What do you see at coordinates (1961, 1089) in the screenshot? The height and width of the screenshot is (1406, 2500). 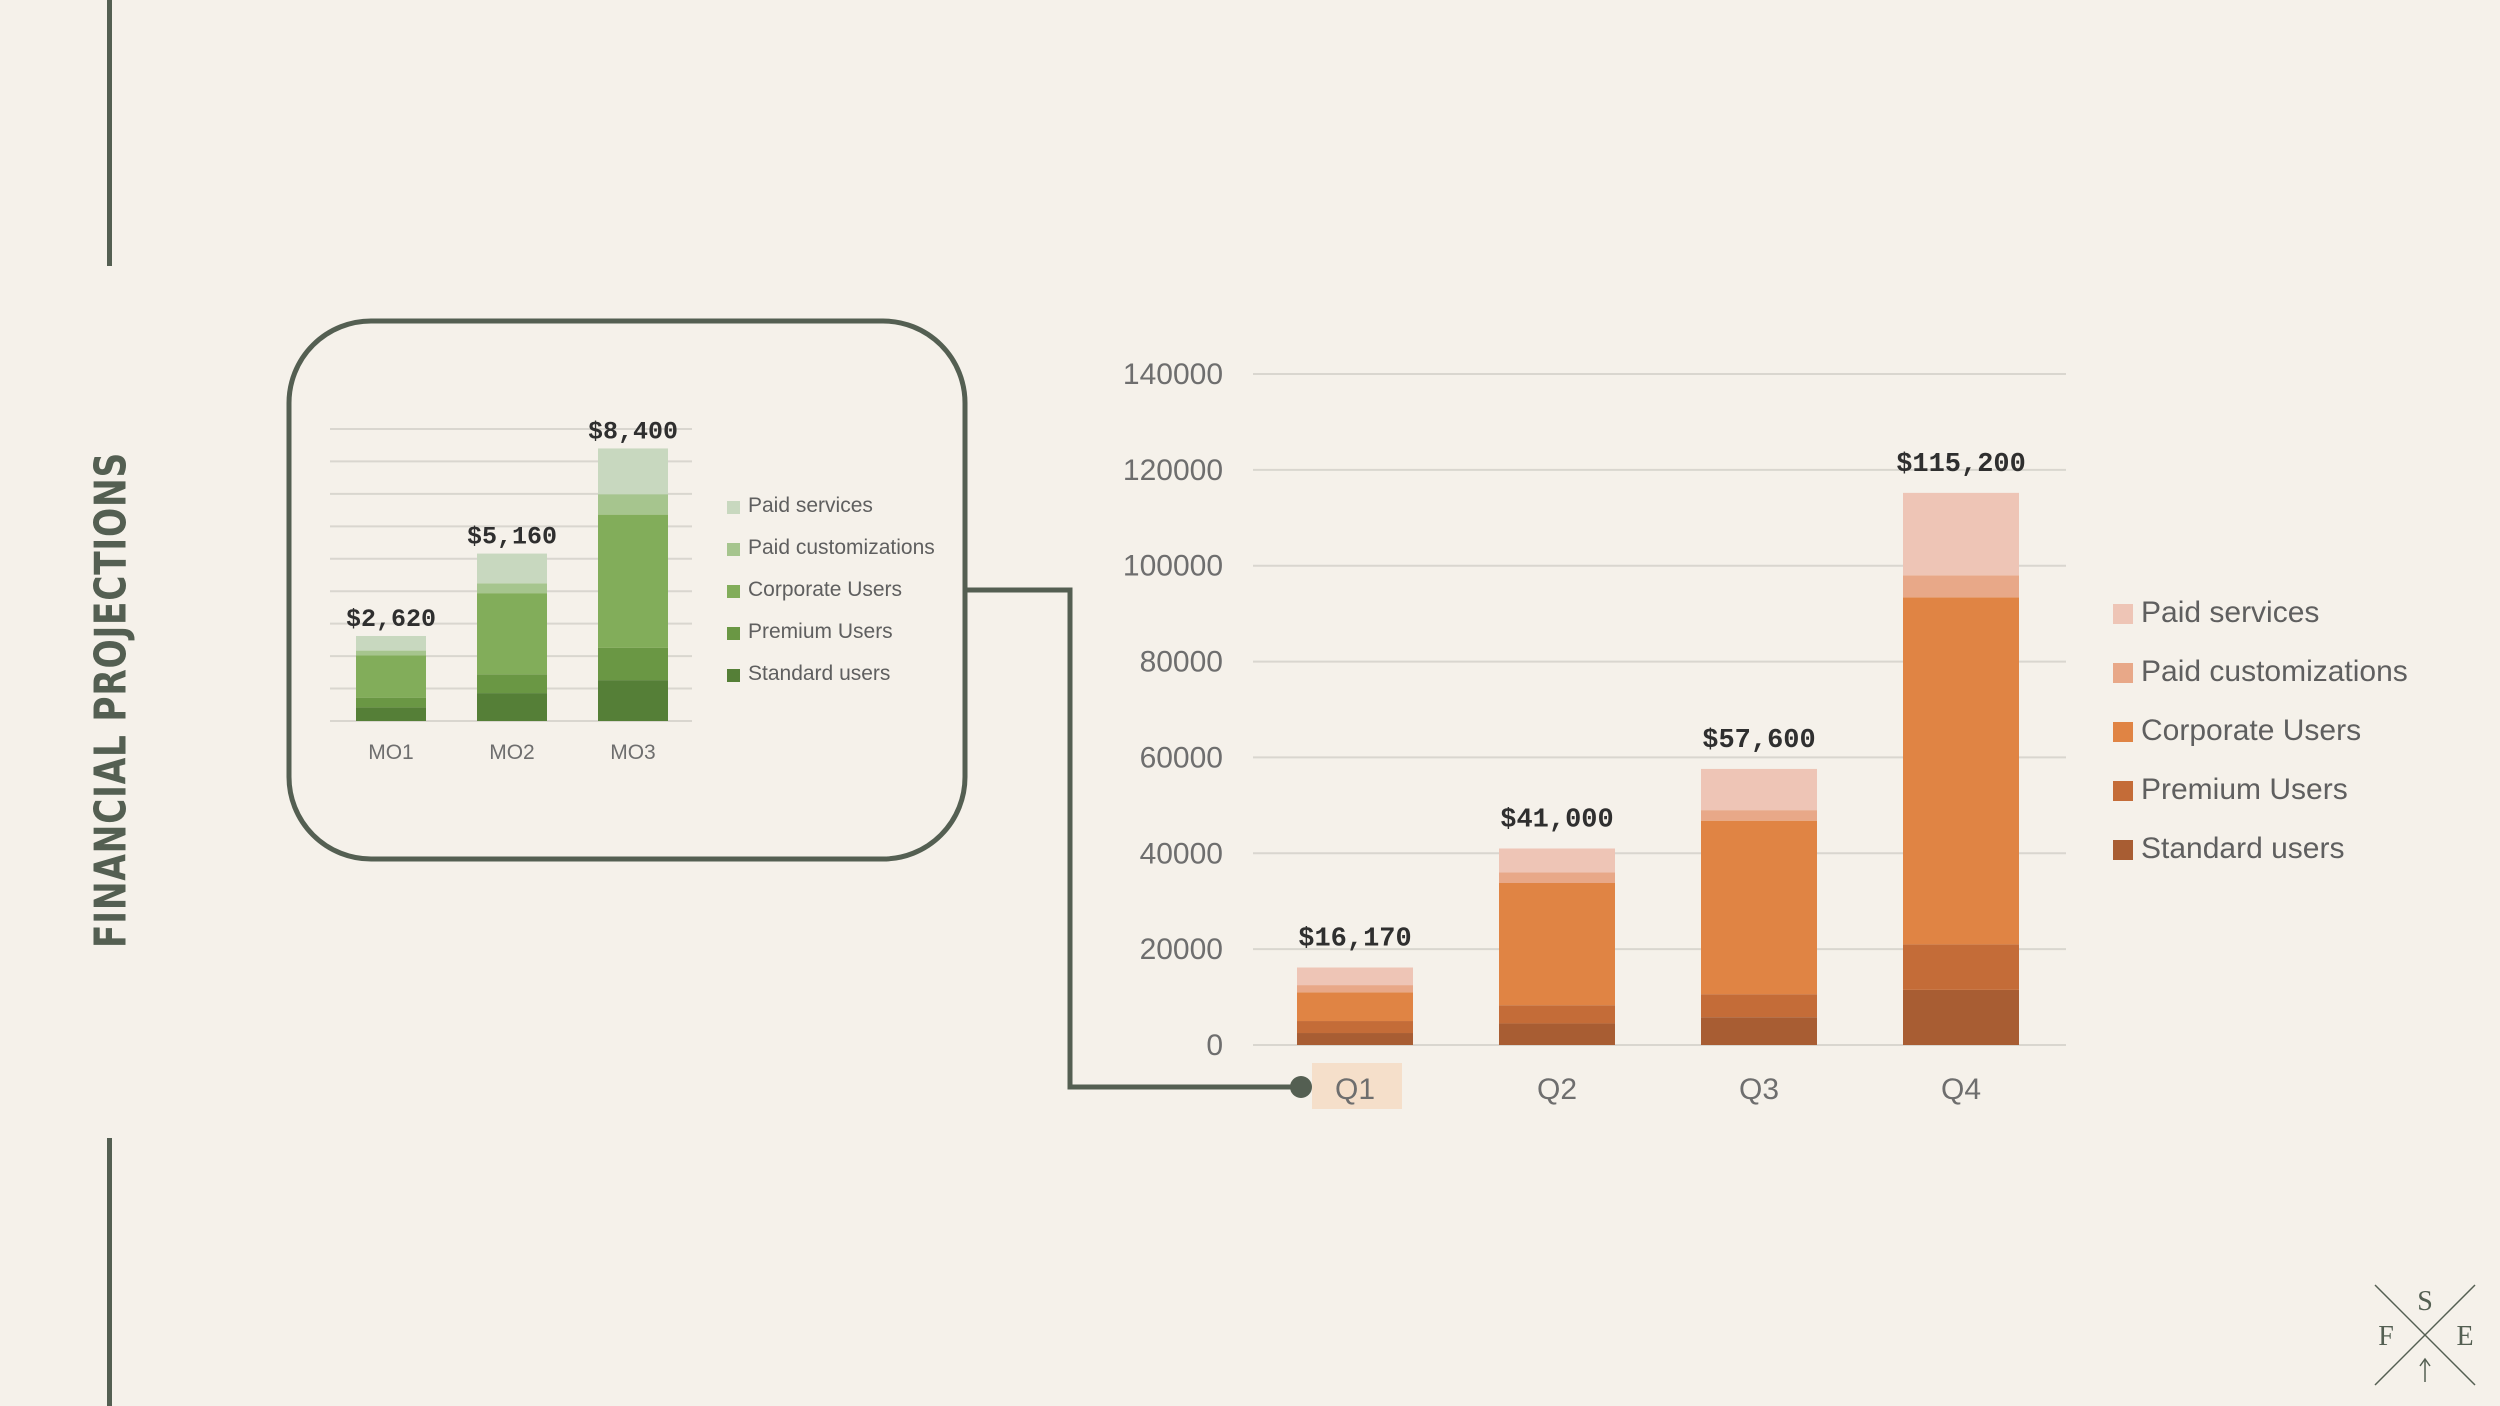 I see `category-label: Q4` at bounding box center [1961, 1089].